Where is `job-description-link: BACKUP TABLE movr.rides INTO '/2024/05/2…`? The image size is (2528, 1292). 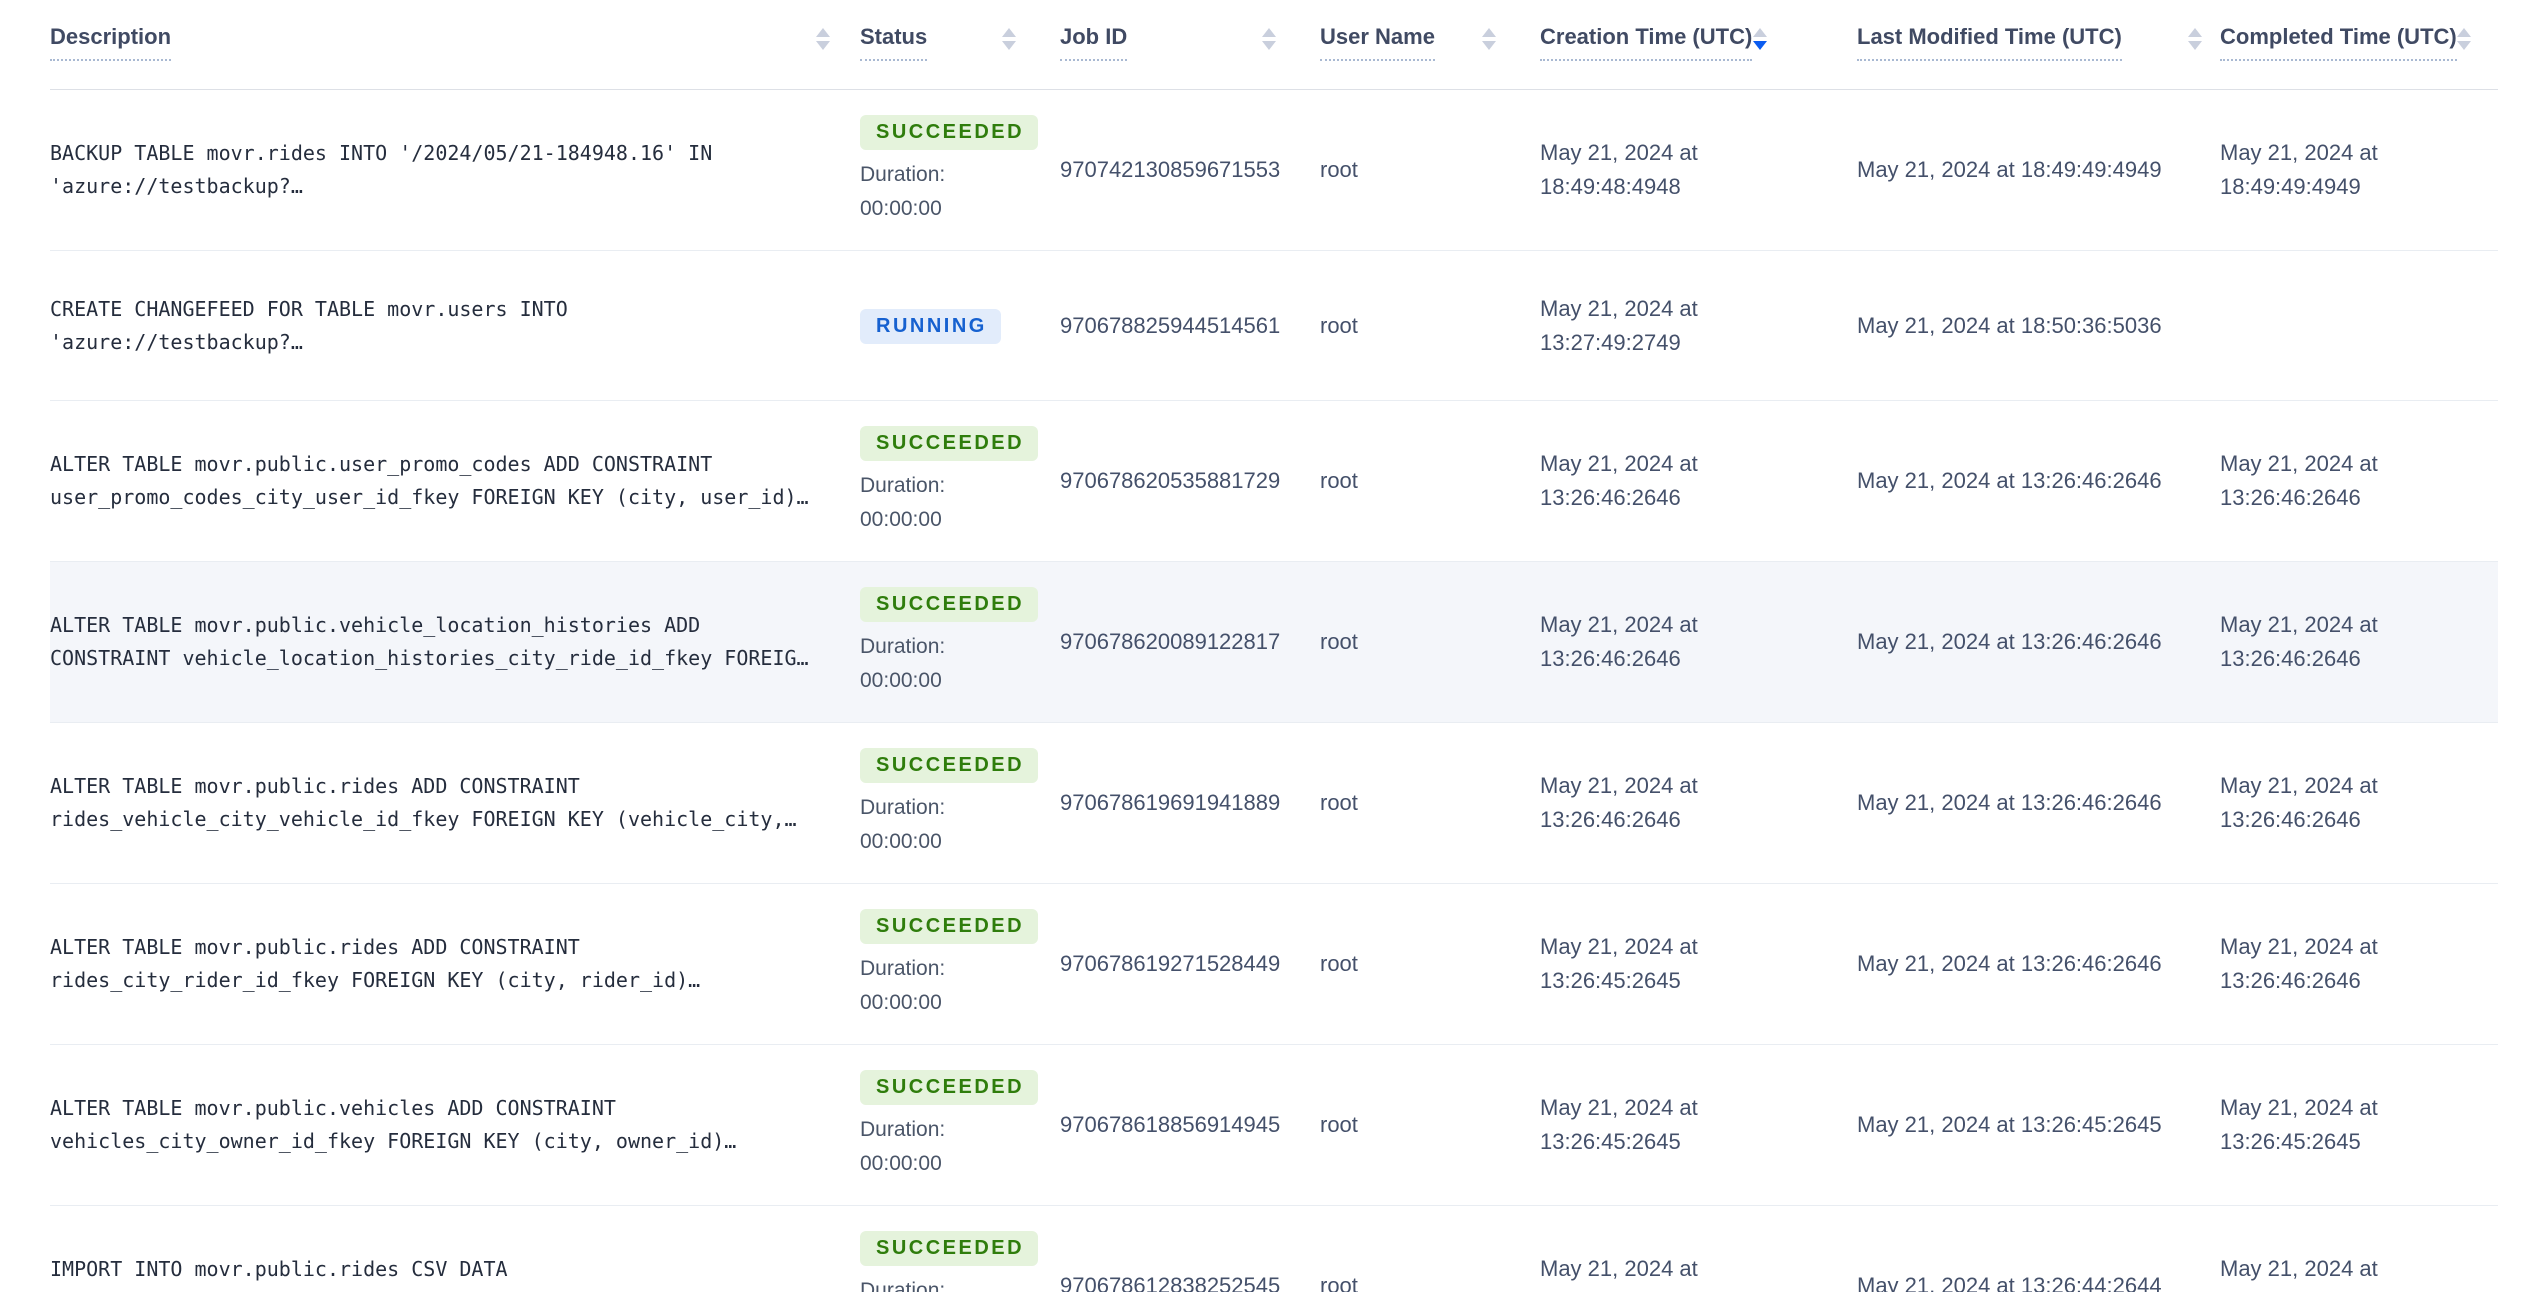 job-description-link: BACKUP TABLE movr.rides INTO '/2024/05/2… is located at coordinates (381, 169).